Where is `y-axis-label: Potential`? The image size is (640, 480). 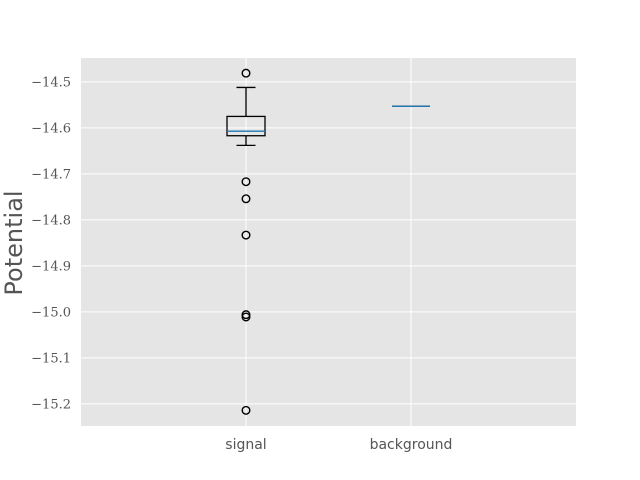 y-axis-label: Potential is located at coordinates (14, 242).